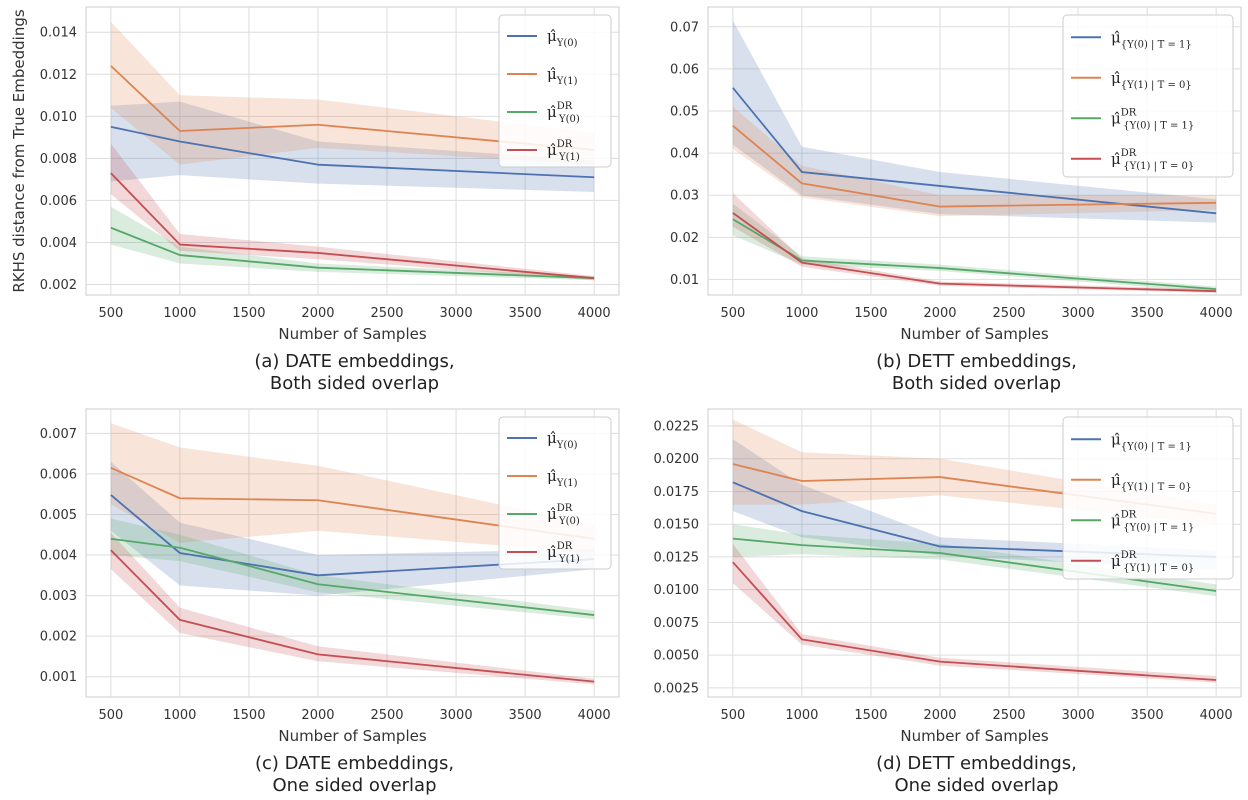 Image resolution: width=1248 pixels, height=800 pixels. What do you see at coordinates (677, 459) in the screenshot?
I see `y-tick-label: 0.0200` at bounding box center [677, 459].